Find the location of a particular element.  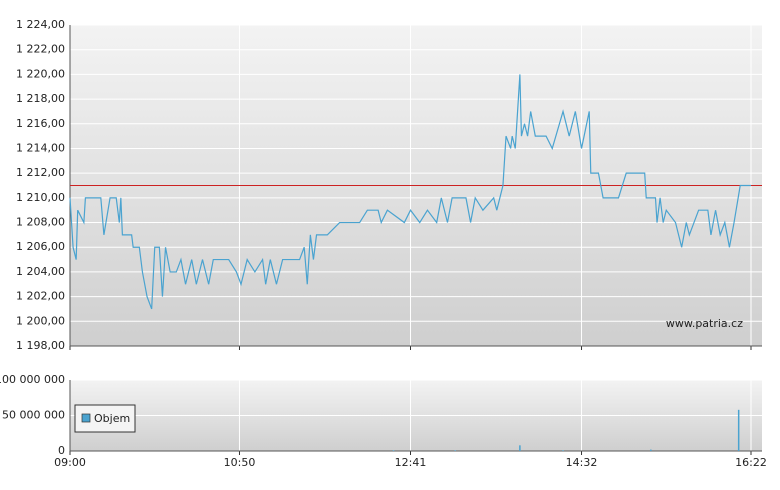

y-tick-label: 1 198,00 is located at coordinates (40, 345).